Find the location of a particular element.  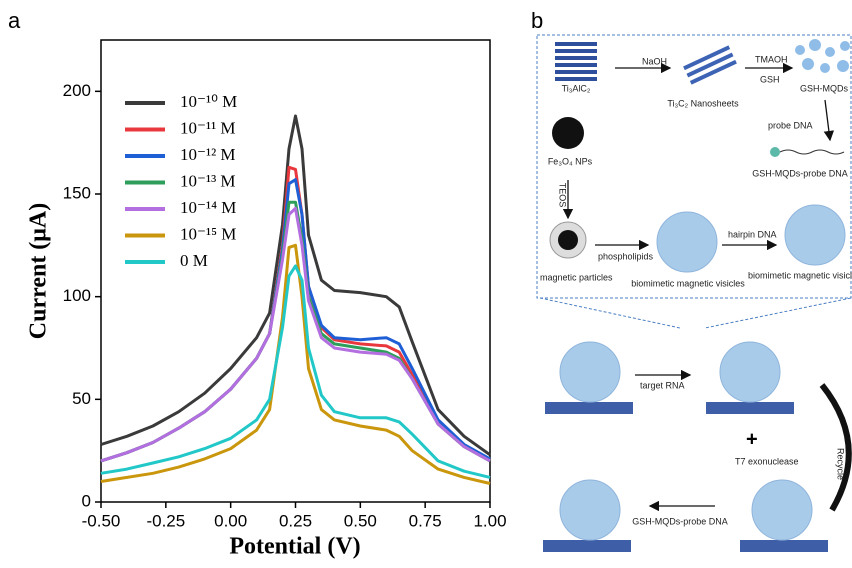

recycle-arrow is located at coordinates (835, 447).